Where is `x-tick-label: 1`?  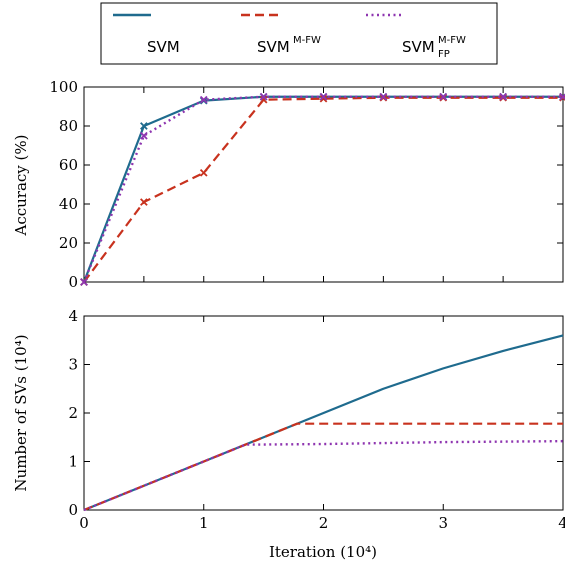 x-tick-label: 1 is located at coordinates (204, 523).